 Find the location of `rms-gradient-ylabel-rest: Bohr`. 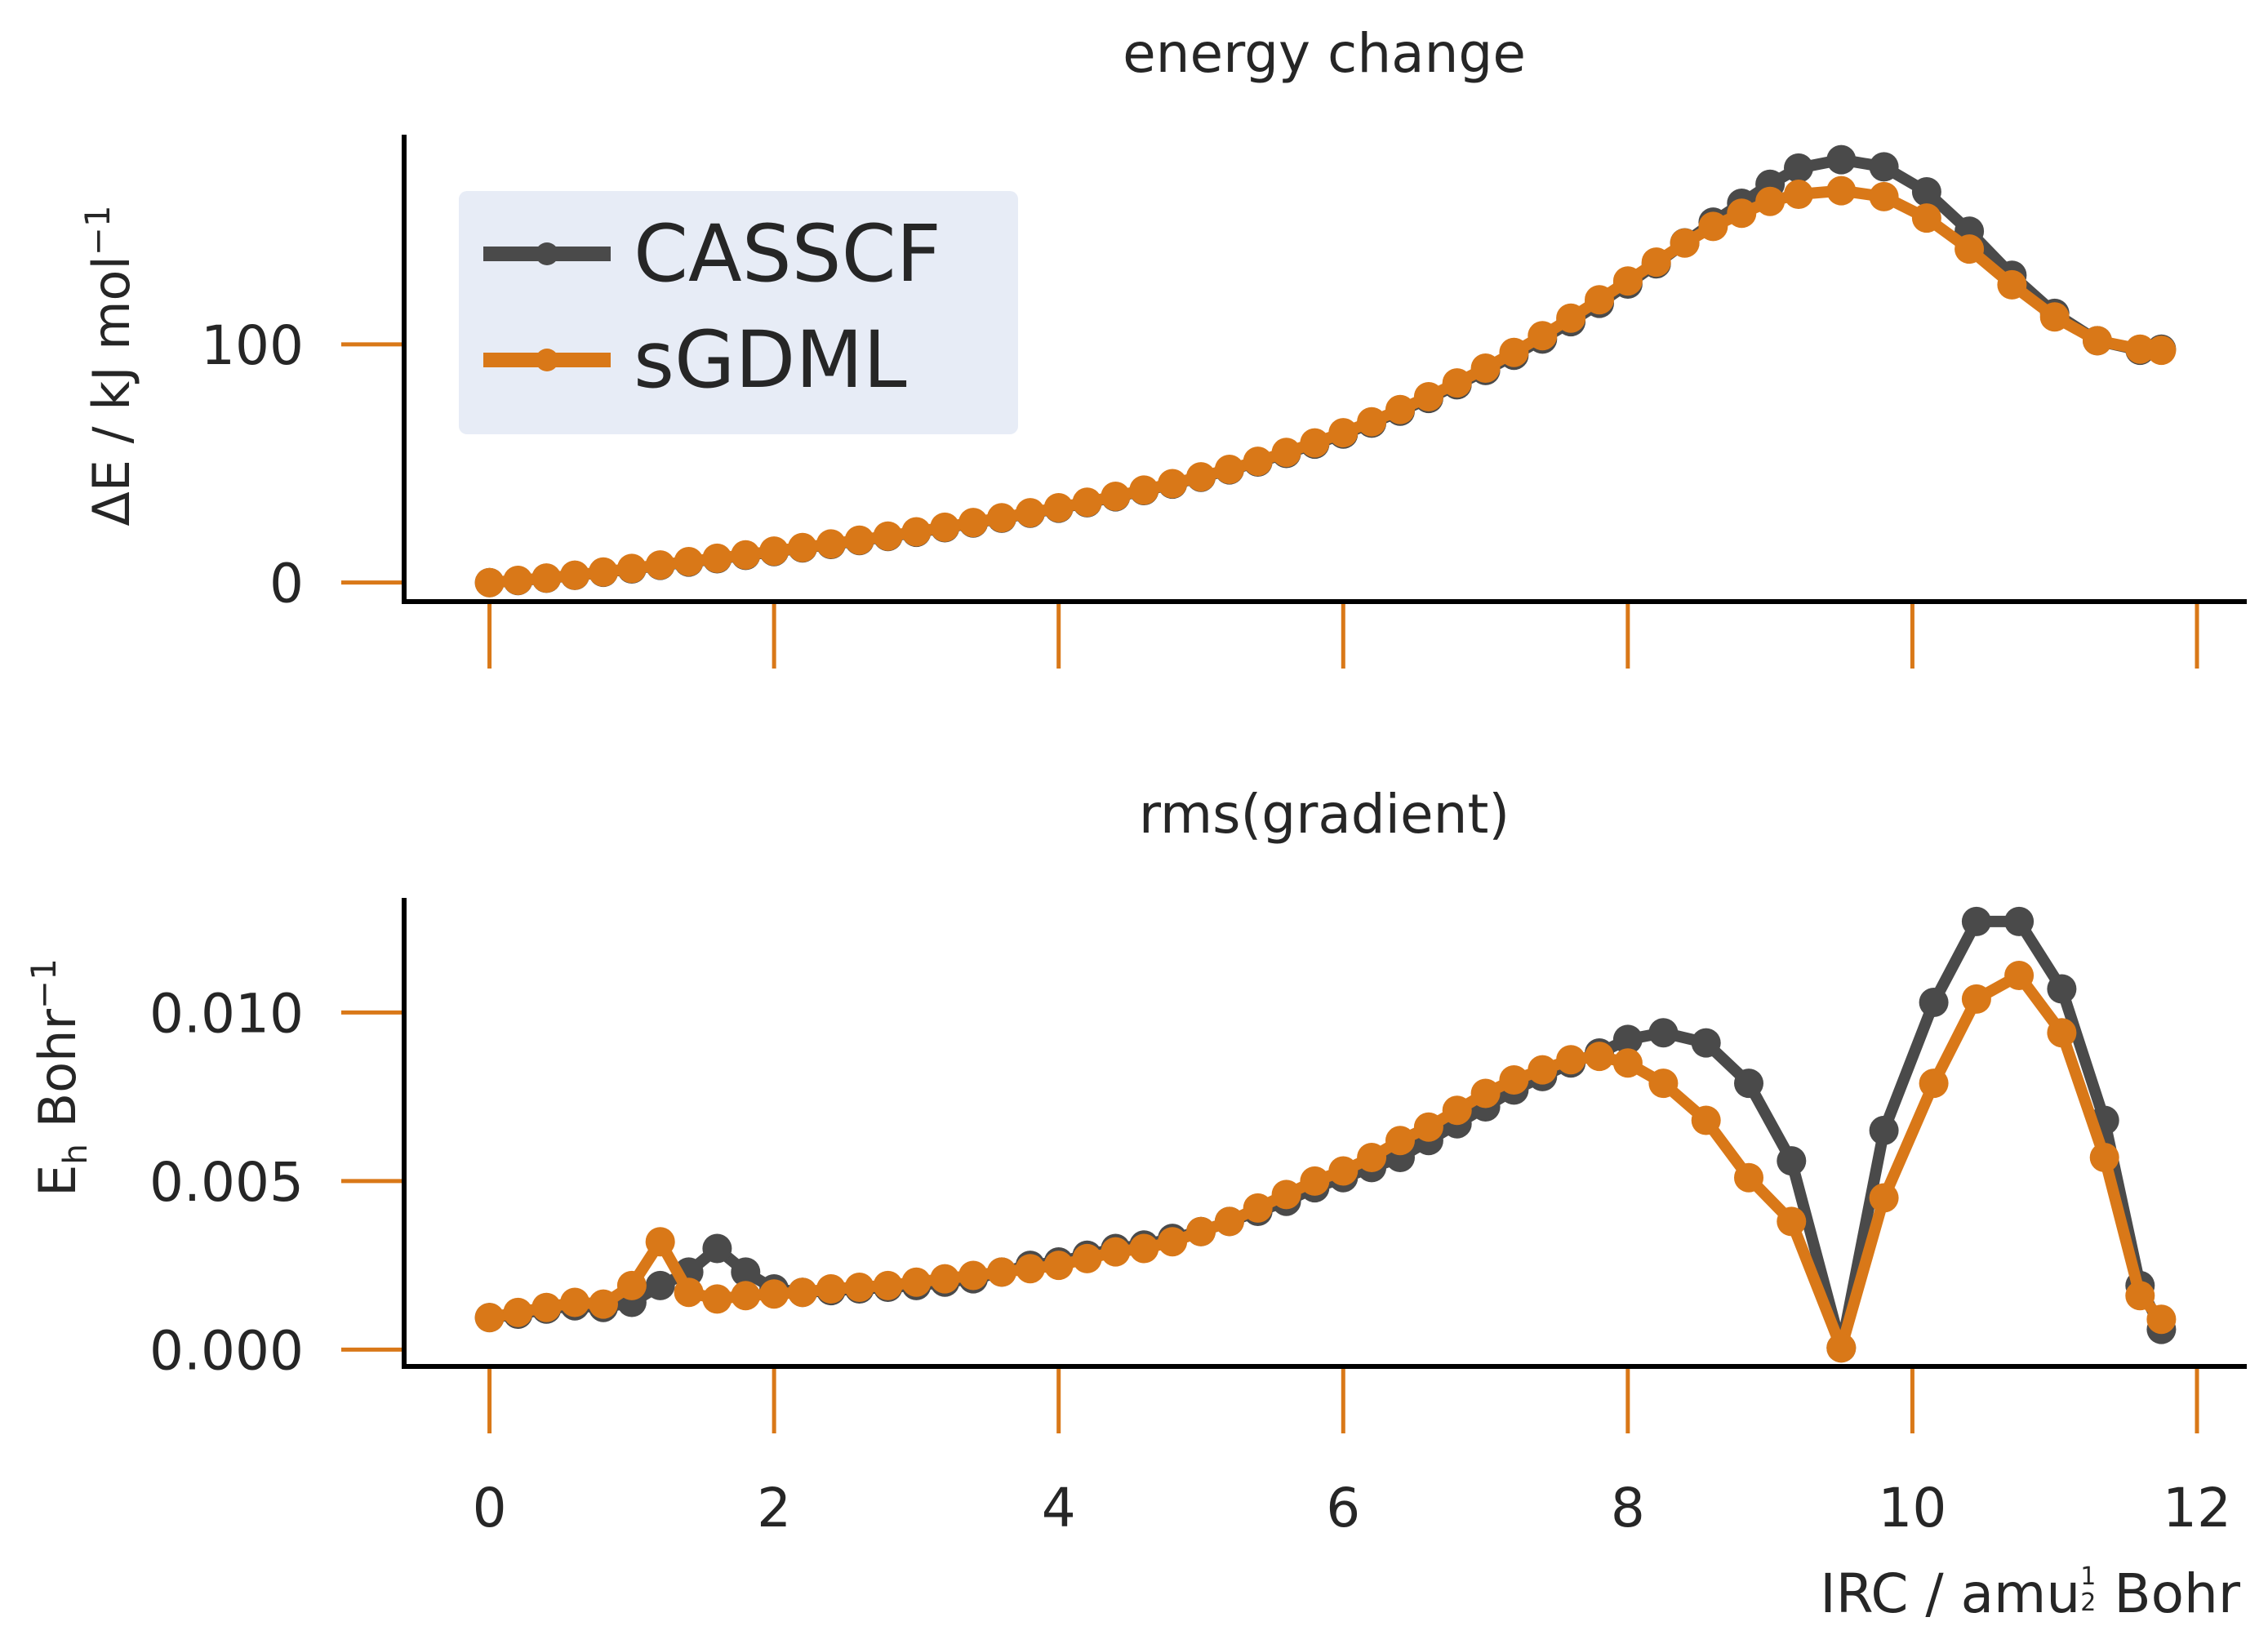

rms-gradient-ylabel-rest: Bohr is located at coordinates (57, 1069).